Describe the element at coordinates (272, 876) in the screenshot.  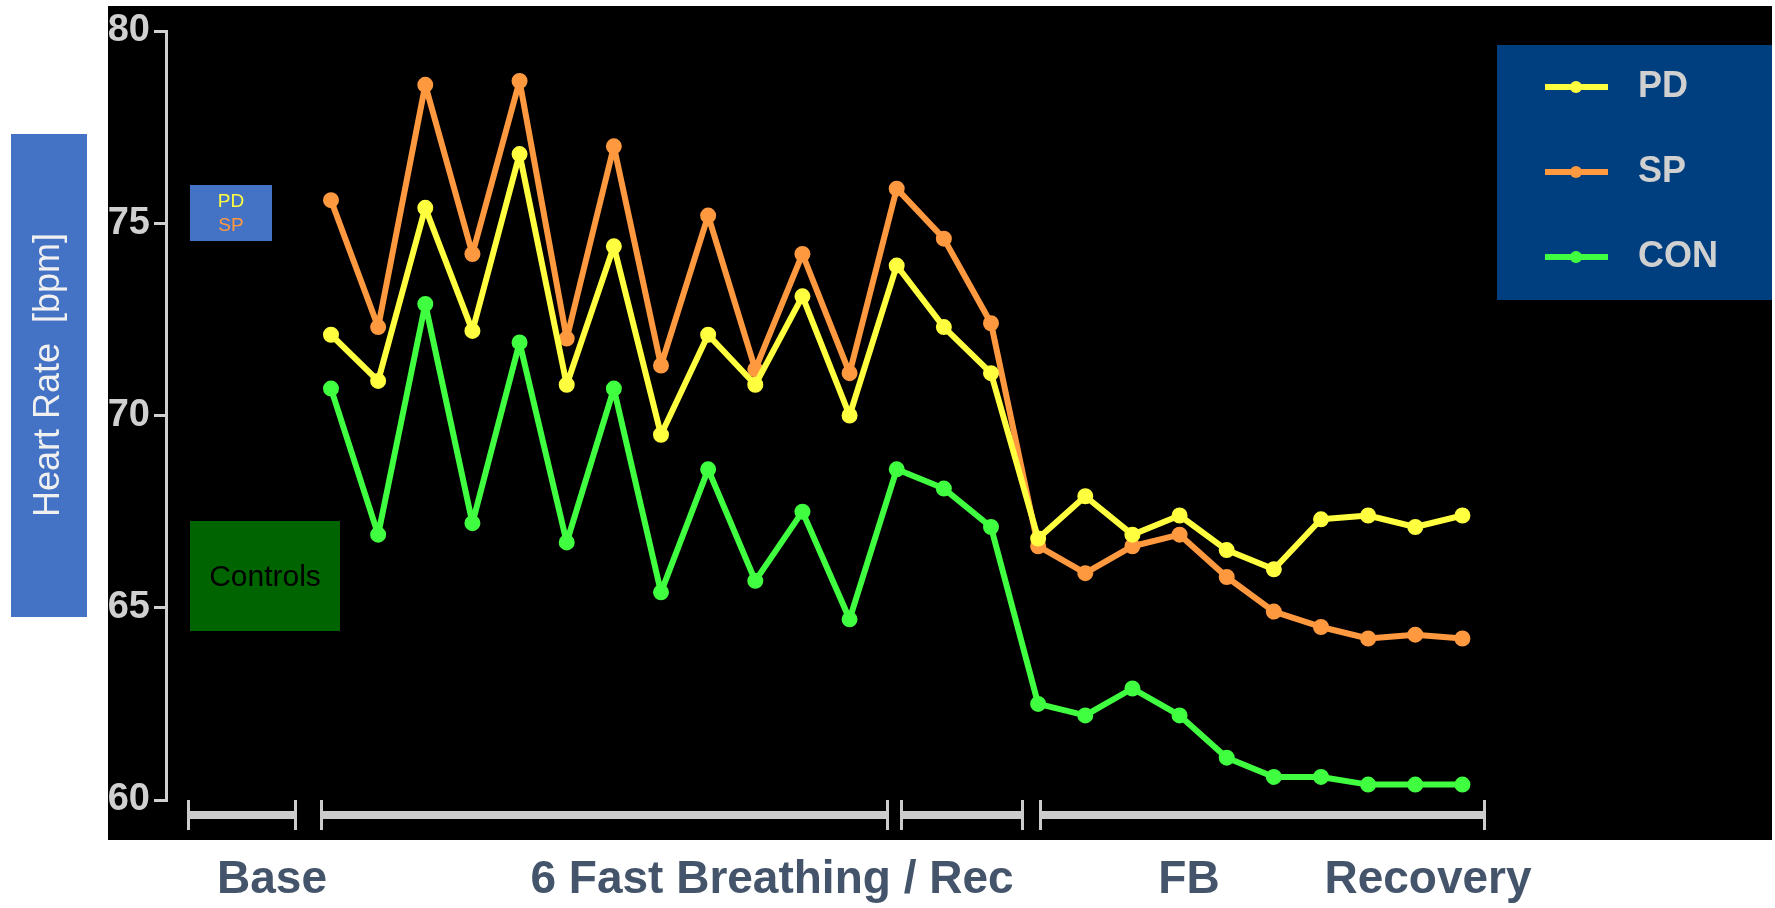
I see `text: Base` at that location.